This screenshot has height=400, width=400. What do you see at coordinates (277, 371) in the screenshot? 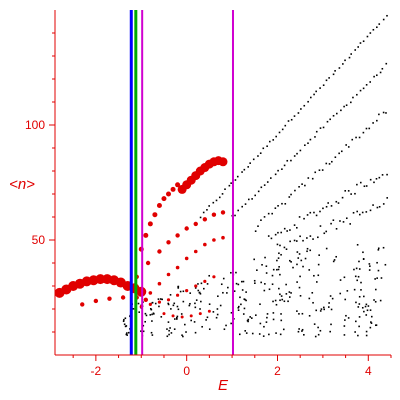
I see `x-tick-label: 2` at bounding box center [277, 371].